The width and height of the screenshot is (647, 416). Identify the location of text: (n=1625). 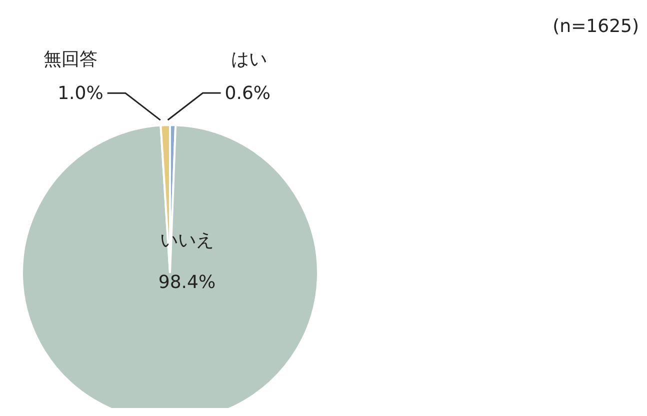
(595, 26).